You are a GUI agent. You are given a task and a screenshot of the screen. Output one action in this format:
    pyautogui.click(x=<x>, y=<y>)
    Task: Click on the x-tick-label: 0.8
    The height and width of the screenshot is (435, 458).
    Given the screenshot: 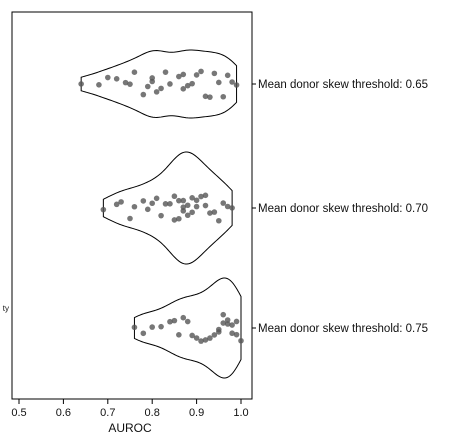 What is the action you would take?
    pyautogui.click(x=152, y=413)
    